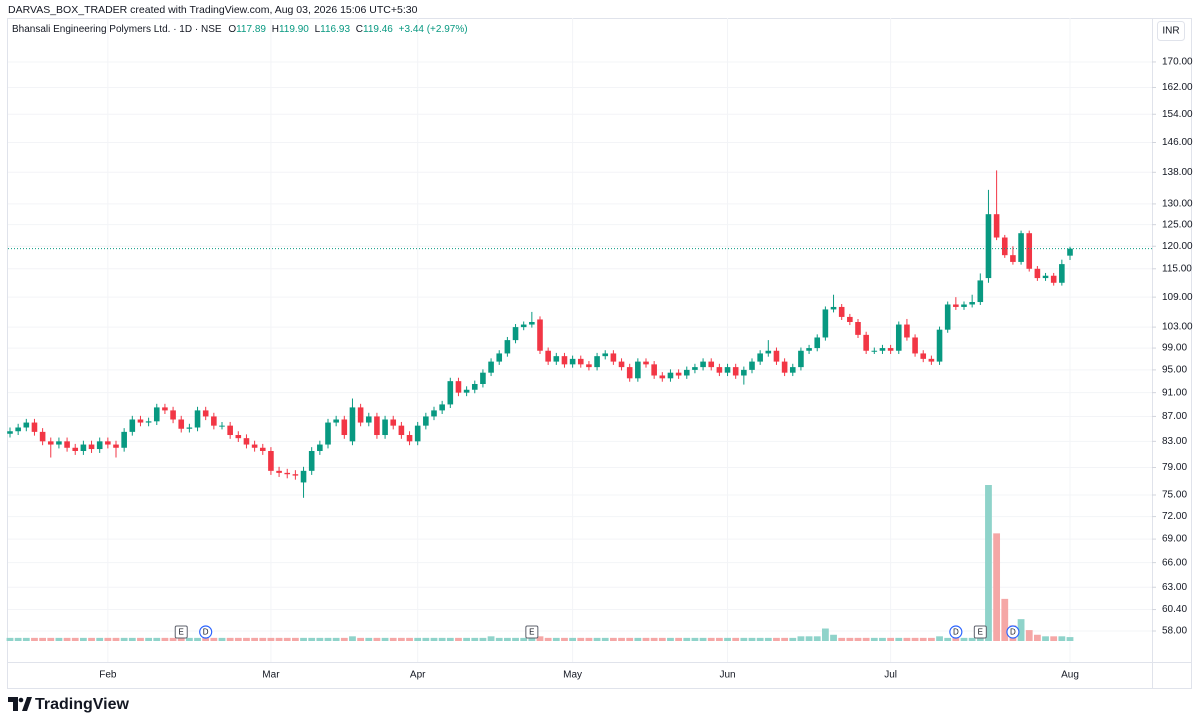 The image size is (1199, 725). What do you see at coordinates (108, 675) in the screenshot?
I see `x-tick-label: Feb` at bounding box center [108, 675].